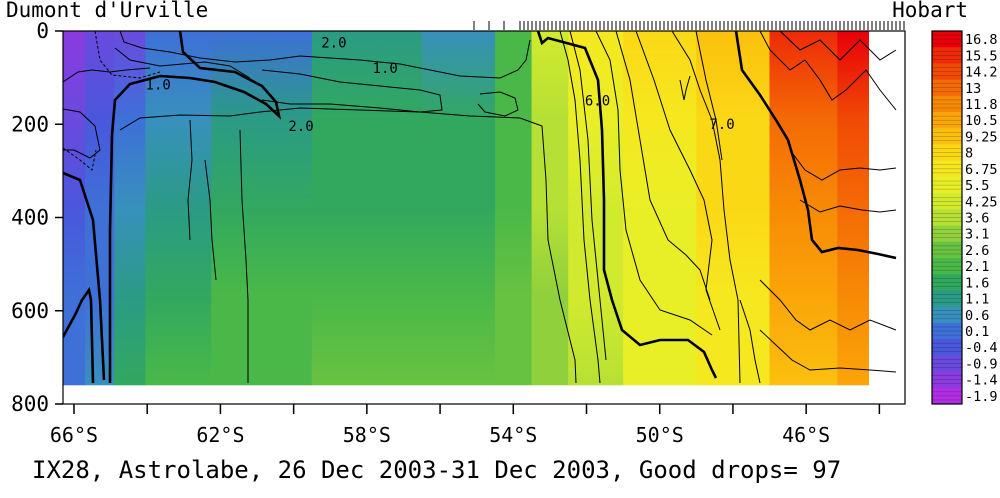  What do you see at coordinates (973, 89) in the screenshot?
I see `colorbar-label: 13` at bounding box center [973, 89].